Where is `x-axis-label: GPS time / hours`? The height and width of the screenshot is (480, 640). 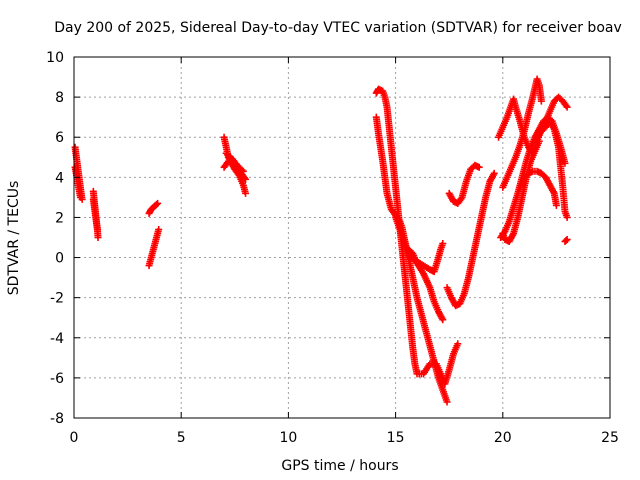
x-axis-label: GPS time / hours is located at coordinates (339, 466).